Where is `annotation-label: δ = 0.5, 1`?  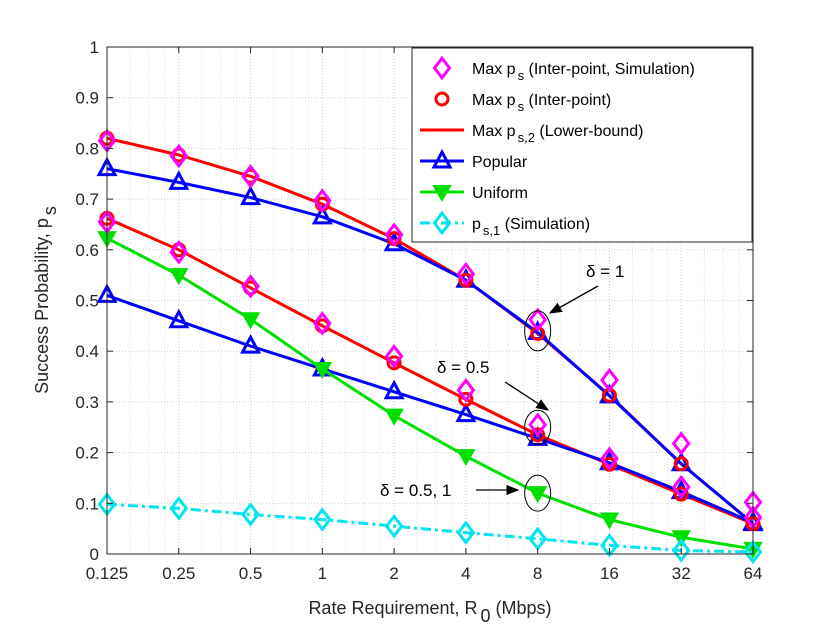 annotation-label: δ = 0.5, 1 is located at coordinates (415, 490).